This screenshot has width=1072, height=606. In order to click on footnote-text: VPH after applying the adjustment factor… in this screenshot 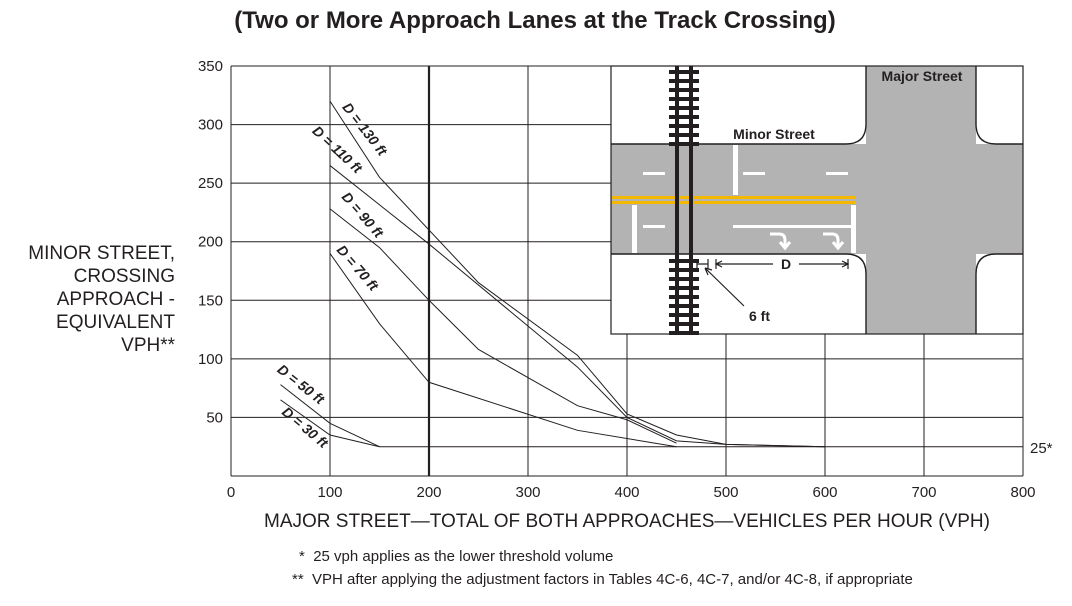, I will do `click(612, 579)`.